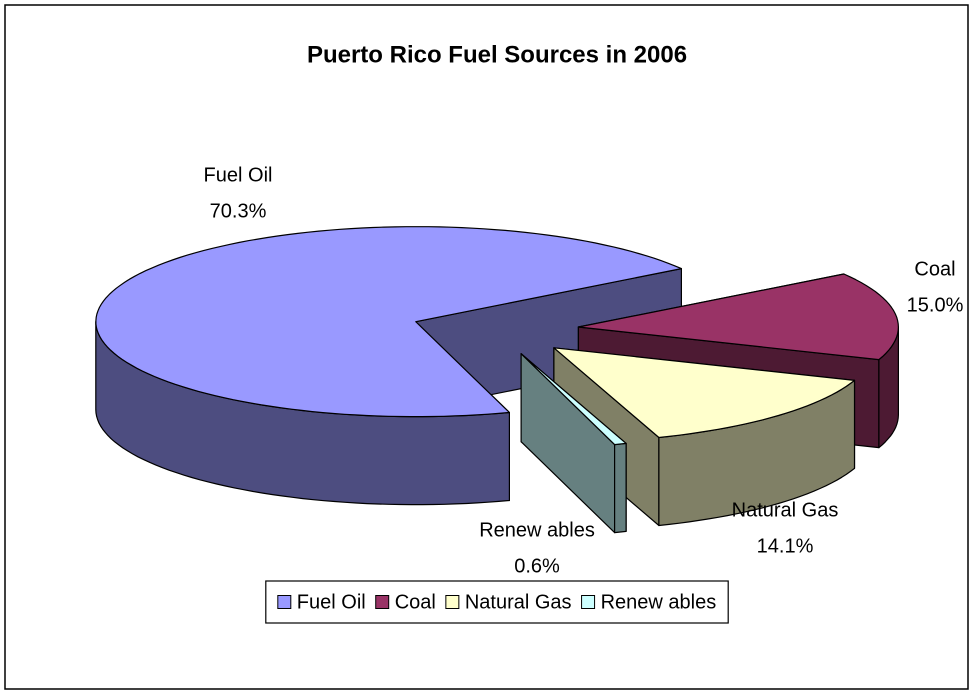 This screenshot has width=974, height=694. Describe the element at coordinates (518, 602) in the screenshot. I see `legend-label: Natural Gas` at that location.